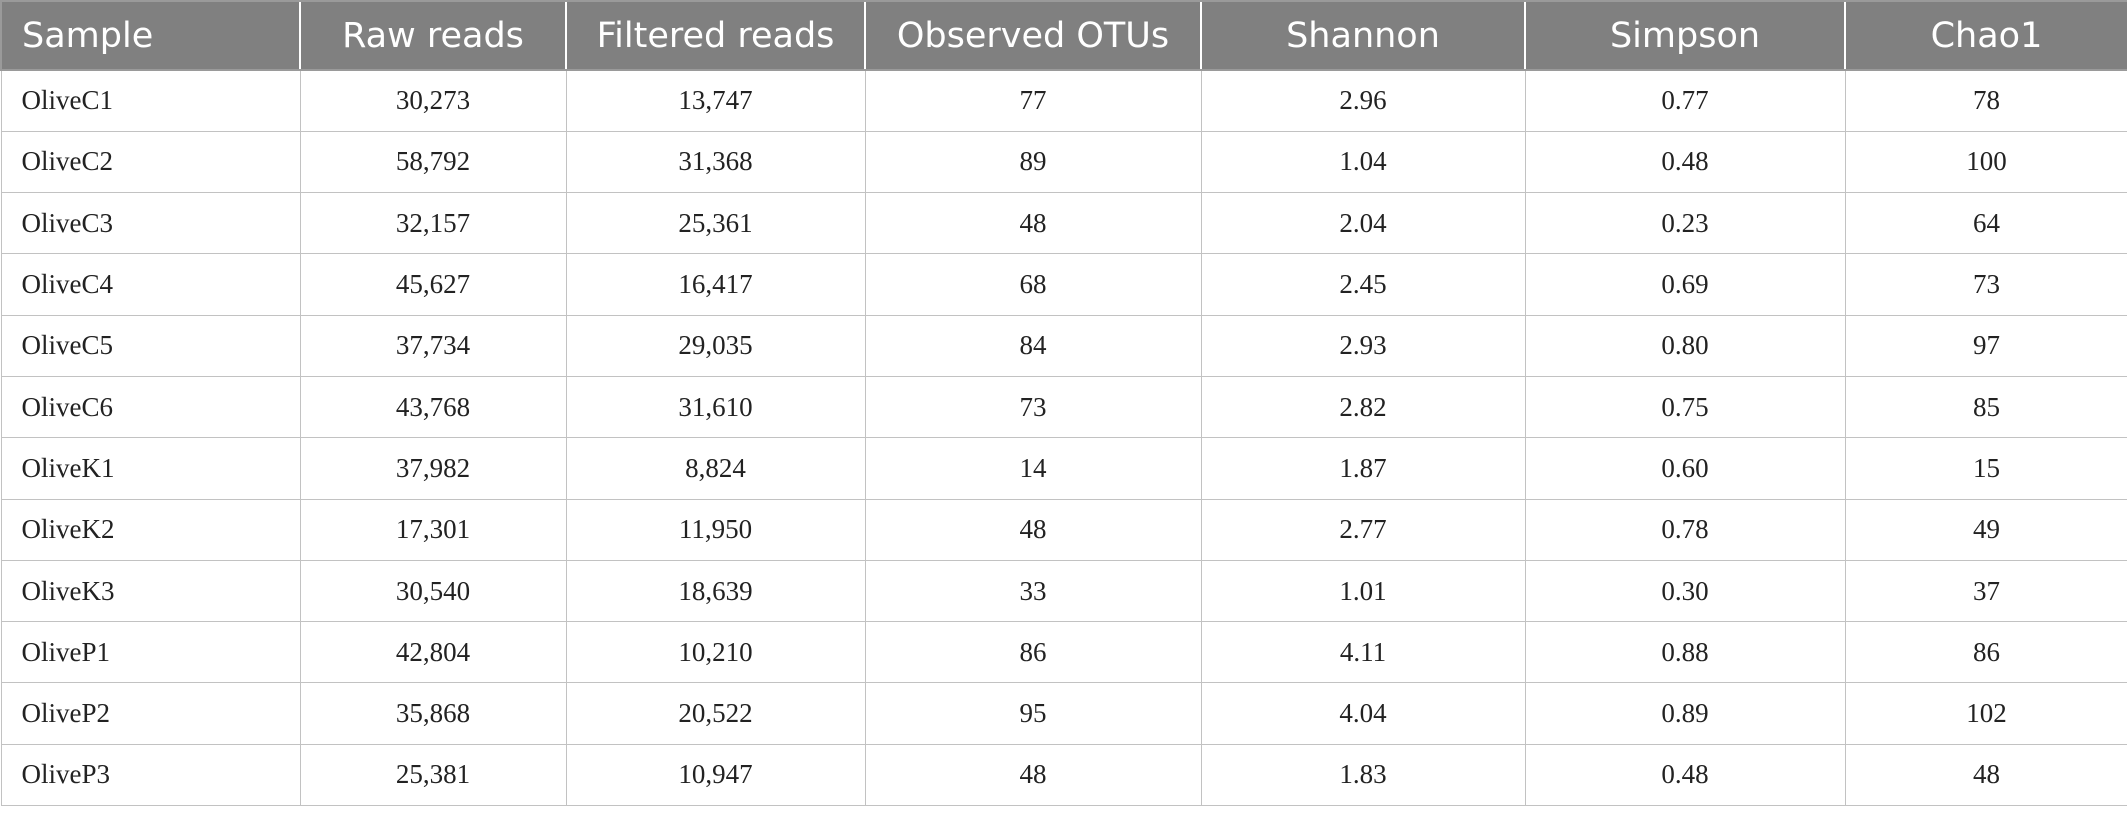  What do you see at coordinates (433, 223) in the screenshot?
I see `cell-raw-reads: 32,157` at bounding box center [433, 223].